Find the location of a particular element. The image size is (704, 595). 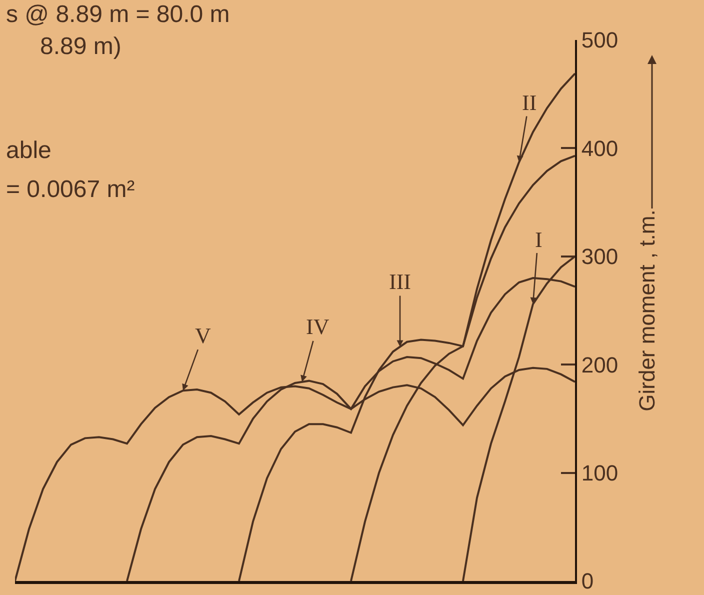

y-tick-label: 500 is located at coordinates (599, 40).